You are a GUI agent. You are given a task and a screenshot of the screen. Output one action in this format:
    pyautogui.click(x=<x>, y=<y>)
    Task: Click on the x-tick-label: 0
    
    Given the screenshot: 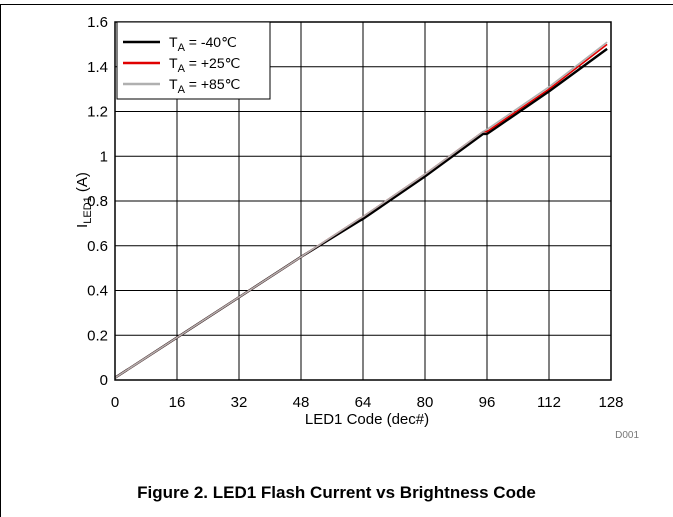 What is the action you would take?
    pyautogui.click(x=115, y=402)
    